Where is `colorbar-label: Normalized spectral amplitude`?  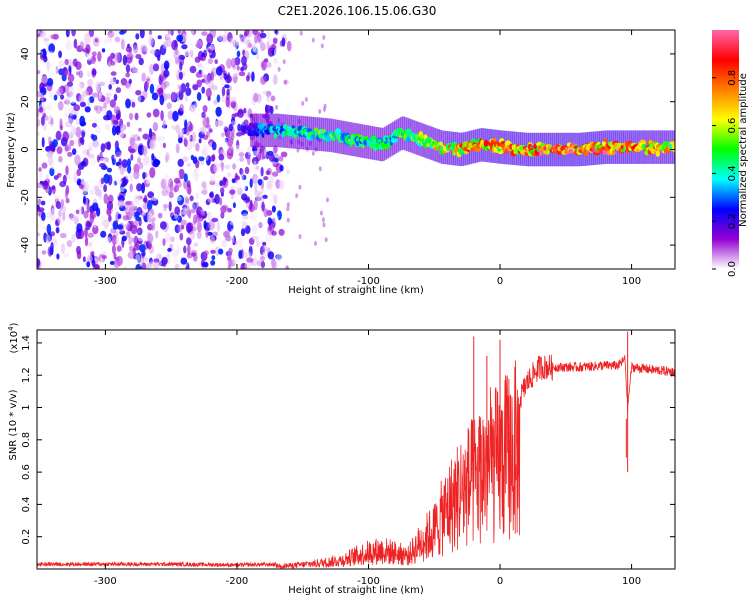 colorbar-label: Normalized spectral amplitude is located at coordinates (743, 150).